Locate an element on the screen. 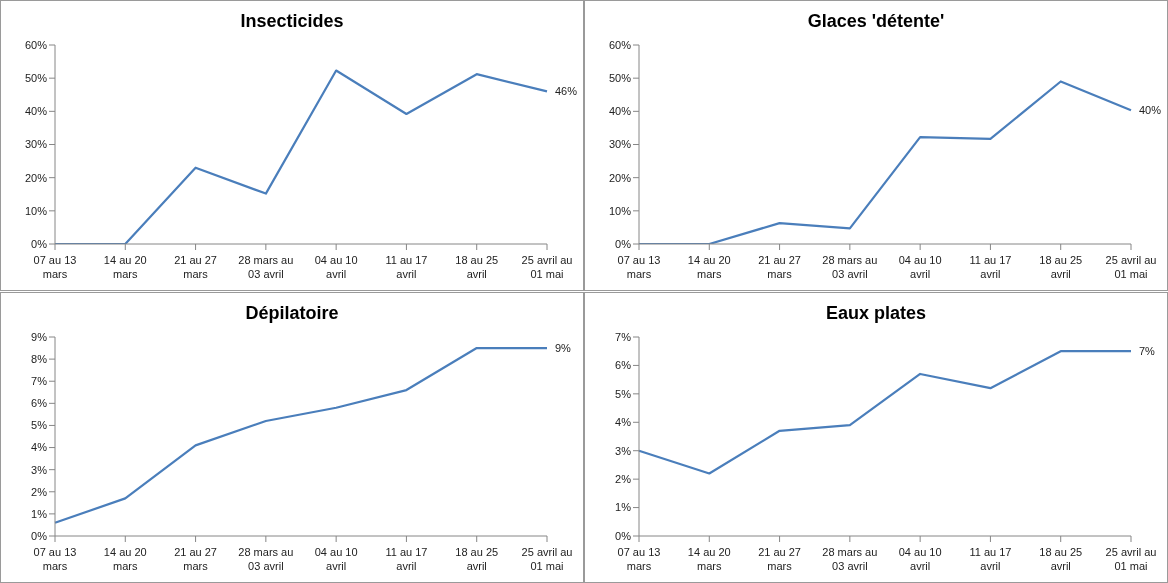 The image size is (1168, 583). data-label: 9% is located at coordinates (563, 347).